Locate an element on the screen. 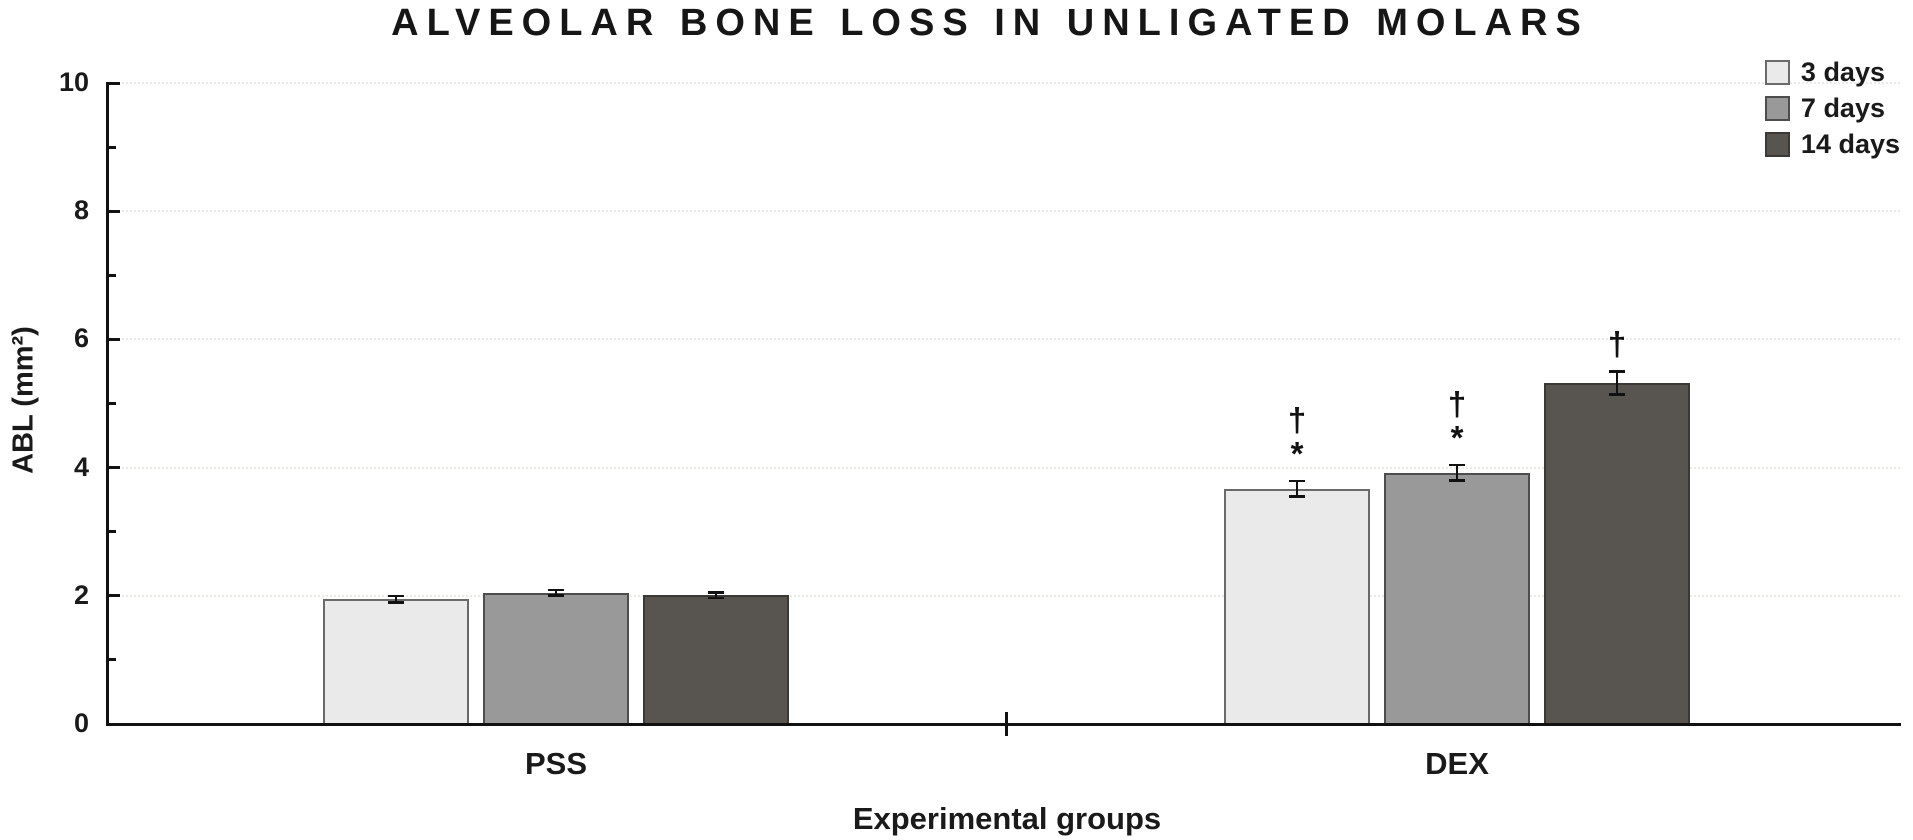 The image size is (1913, 840). legend-item: 3 days is located at coordinates (1832, 72).